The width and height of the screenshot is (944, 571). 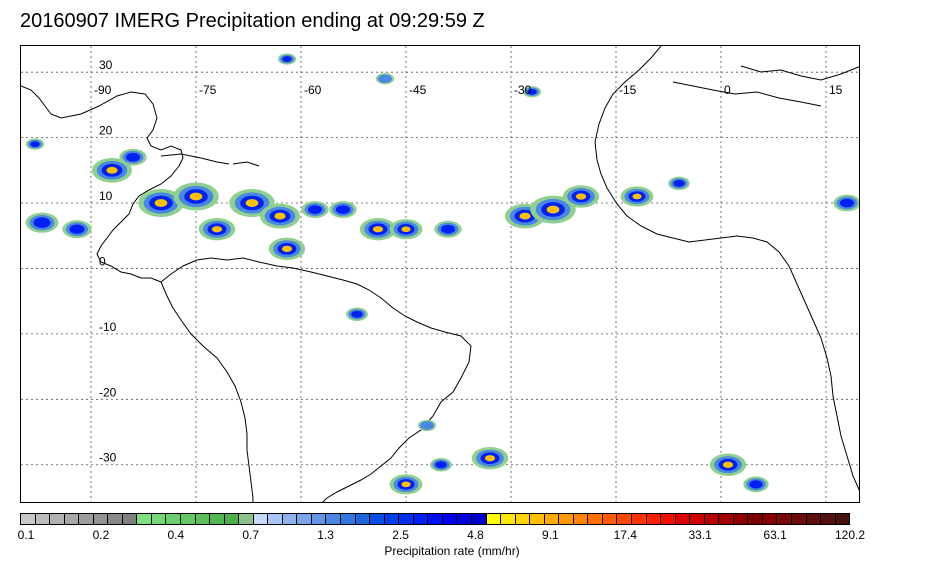 What do you see at coordinates (727, 90) in the screenshot?
I see `longitude-label: 0` at bounding box center [727, 90].